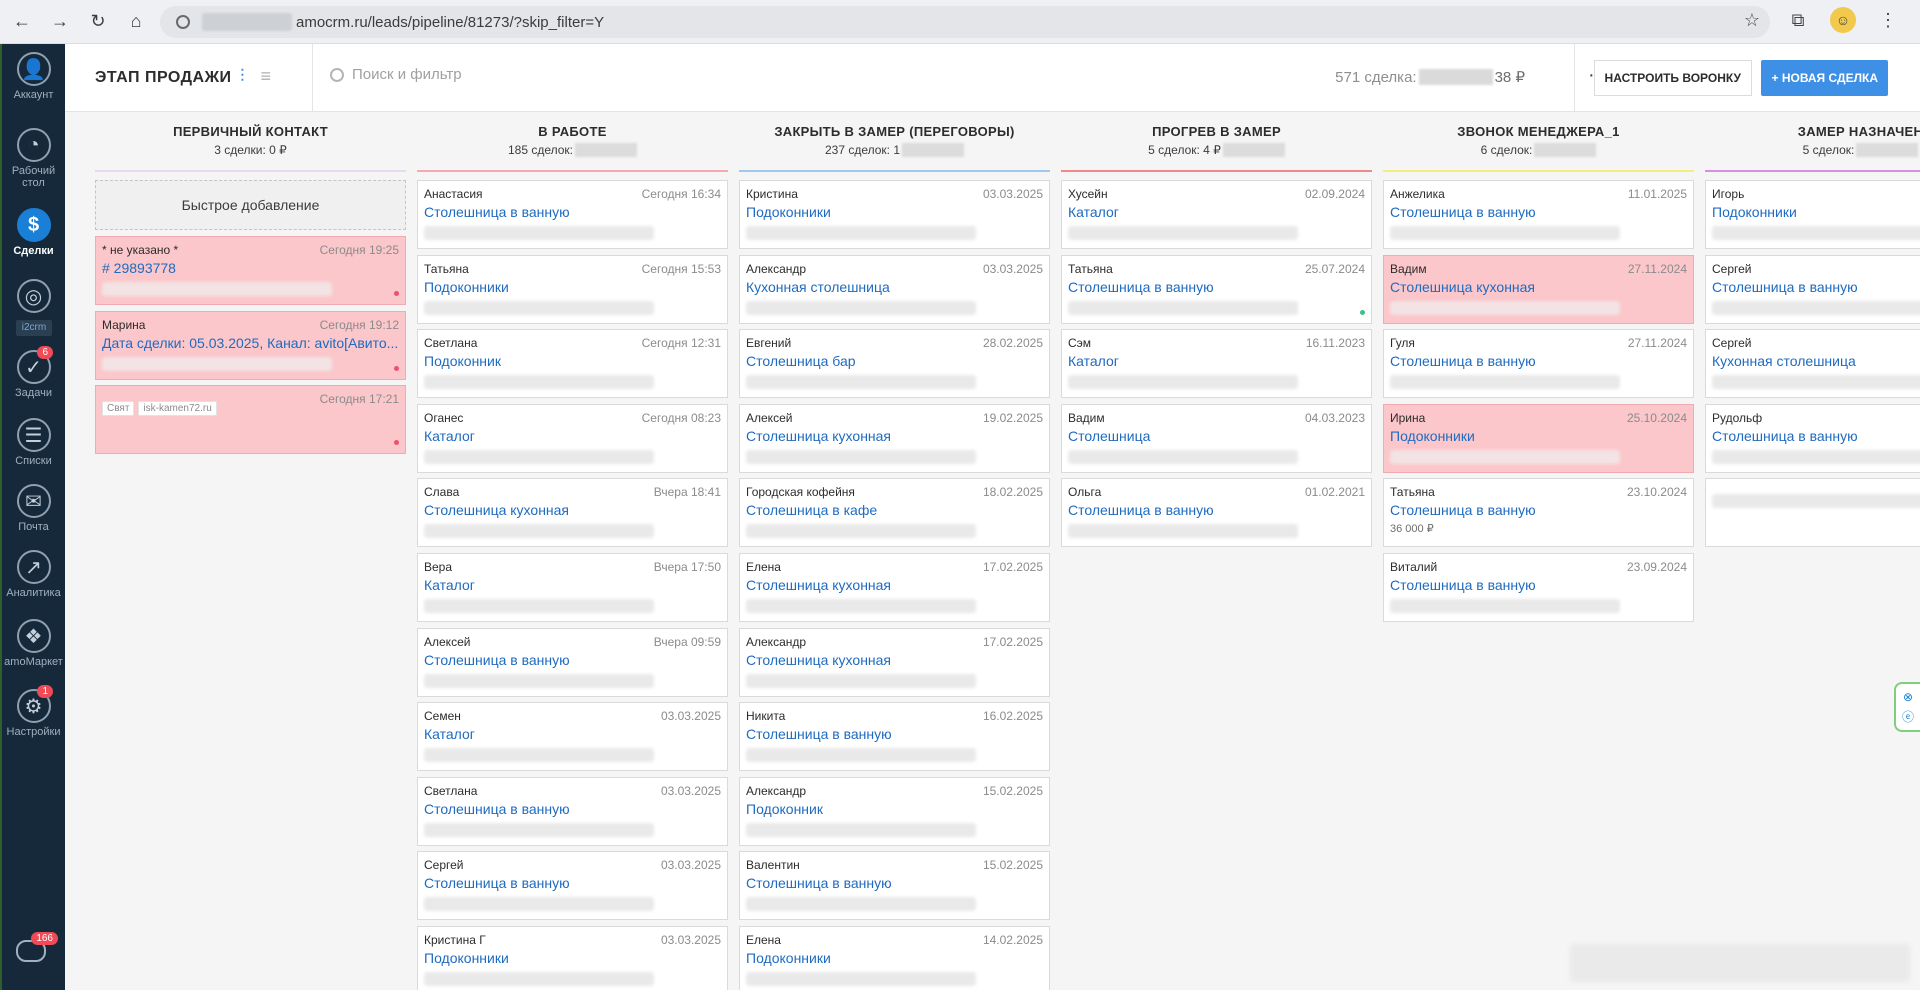  What do you see at coordinates (1216, 214) in the screenshot?
I see `deal-card: Хусейн 02.09.2024 Каталог` at bounding box center [1216, 214].